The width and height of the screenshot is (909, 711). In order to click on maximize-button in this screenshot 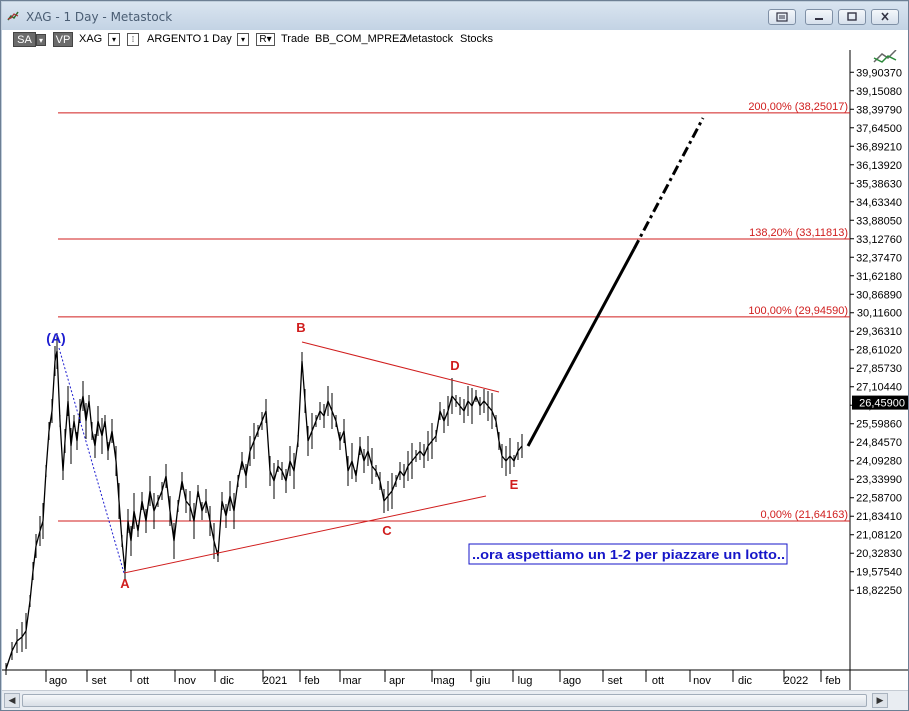, I will do `click(852, 17)`.